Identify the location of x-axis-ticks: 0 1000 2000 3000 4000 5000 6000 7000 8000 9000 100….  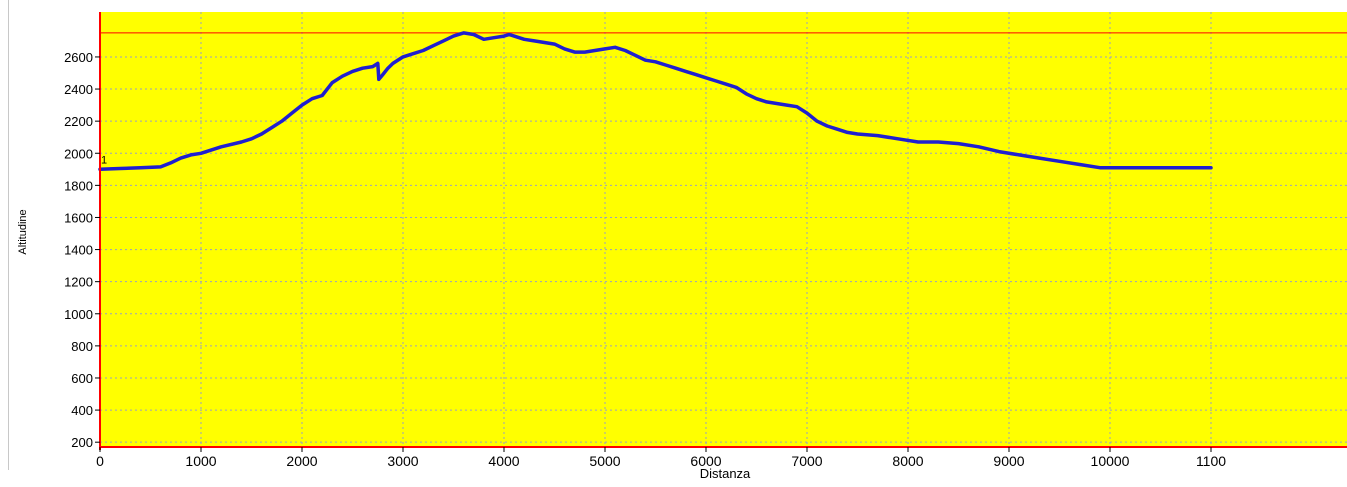
(661, 458).